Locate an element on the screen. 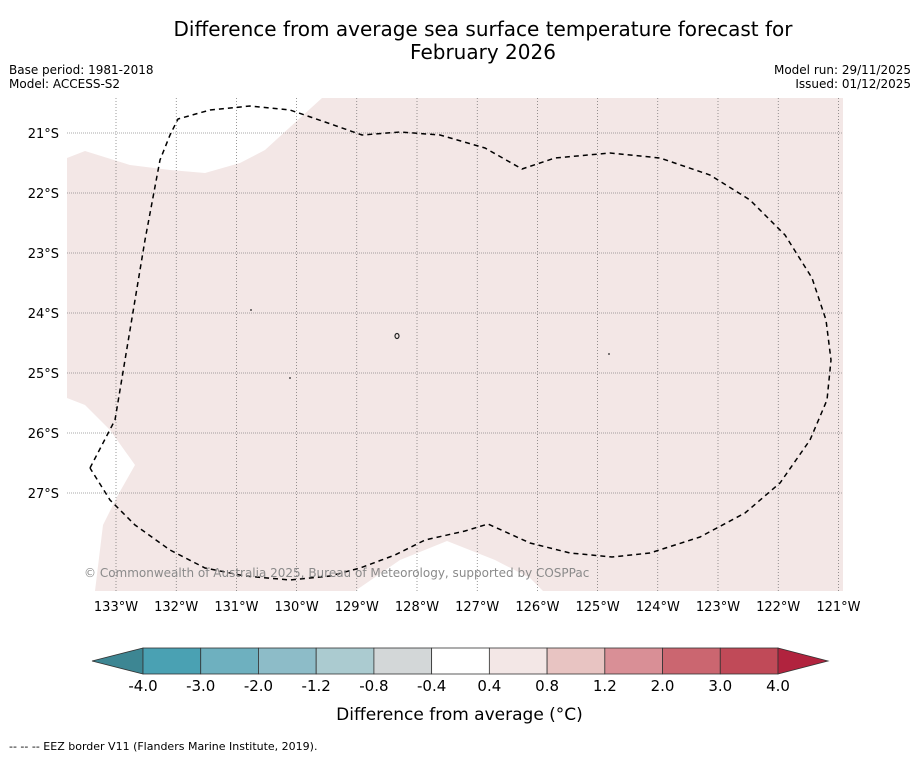 Image resolution: width=919 pixels, height=758 pixels. colorbar-under-arrow is located at coordinates (117, 661).